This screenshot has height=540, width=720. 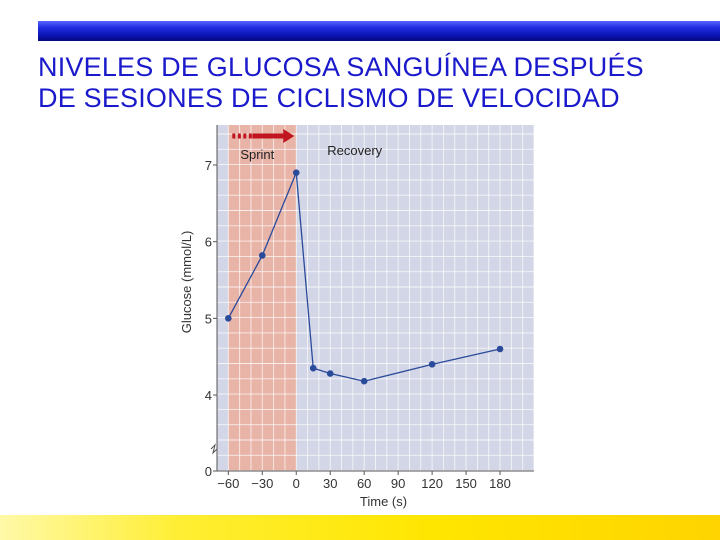 I want to click on y-tick-label: 7, so click(x=208, y=165).